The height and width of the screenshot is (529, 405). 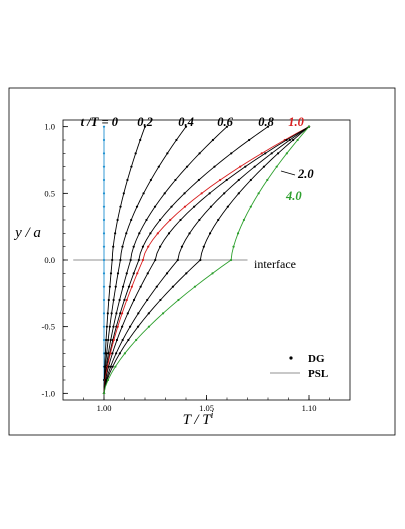 I want to click on interface-label: interface, so click(x=275, y=264).